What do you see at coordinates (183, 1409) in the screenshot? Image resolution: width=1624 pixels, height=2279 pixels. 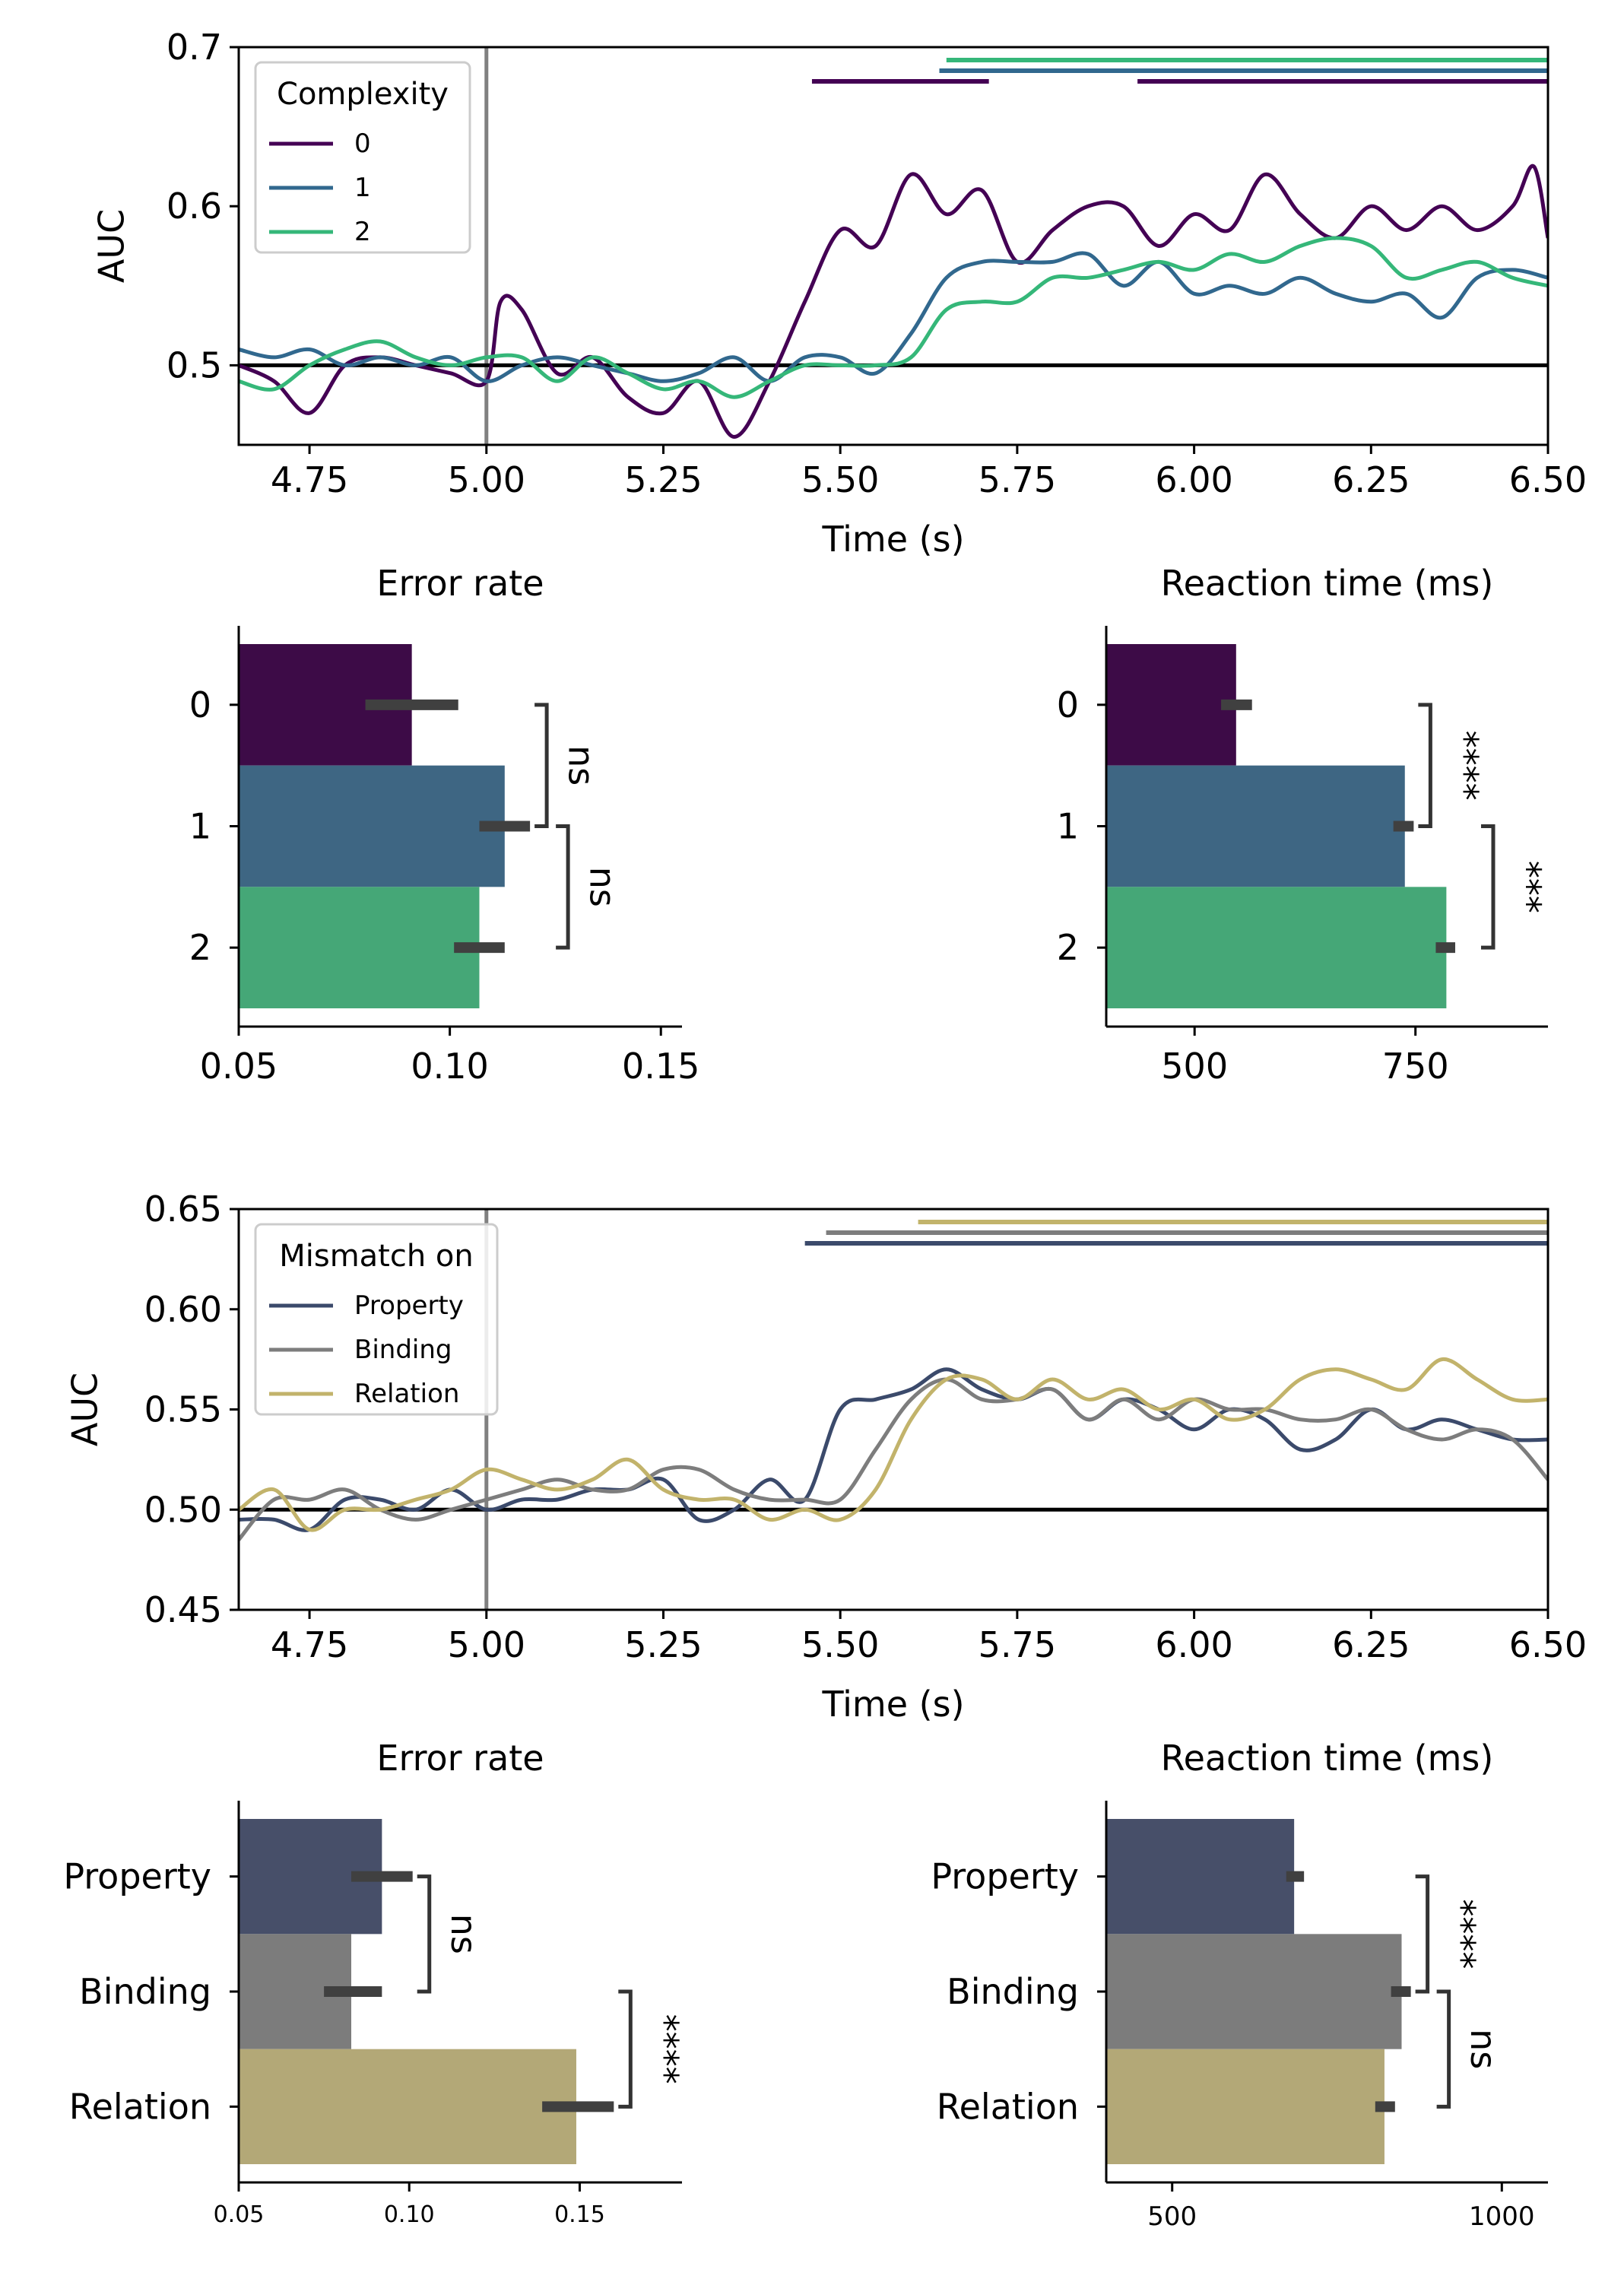 I see `y-tick-label: 0.55` at bounding box center [183, 1409].